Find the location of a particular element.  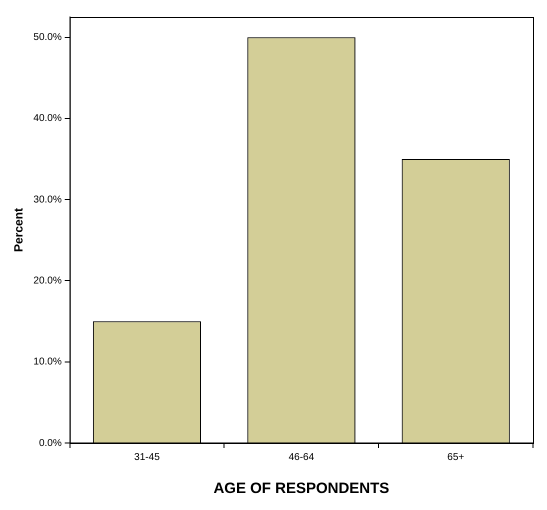

y-tick-label: 0.0% is located at coordinates (50, 443).